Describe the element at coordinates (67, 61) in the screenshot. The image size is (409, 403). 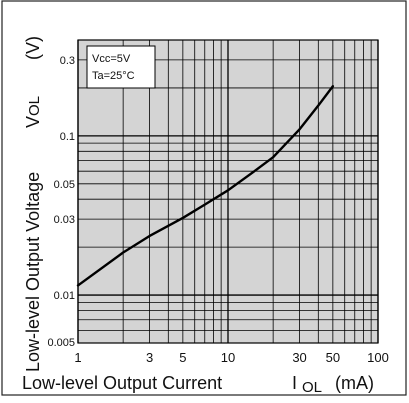
I see `y-tick-label: 0.3` at that location.